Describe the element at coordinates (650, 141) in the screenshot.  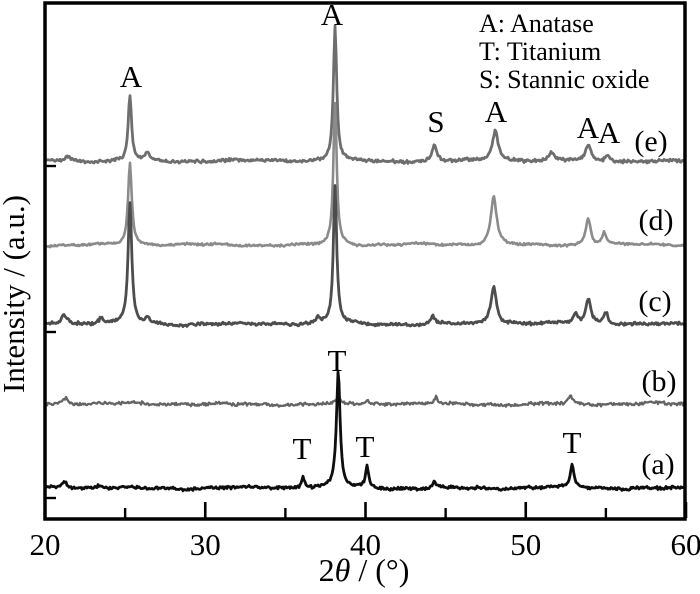
I see `curve-label-e: (e)` at that location.